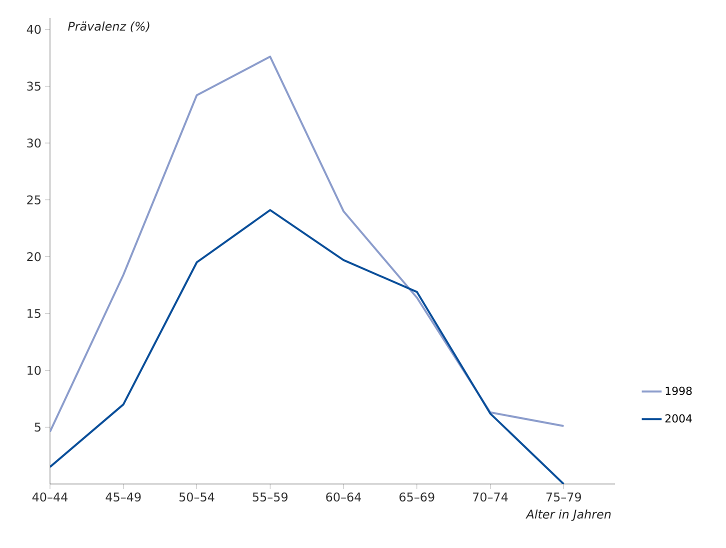 The image size is (726, 548). What do you see at coordinates (417, 497) in the screenshot?
I see `x-tick-label: 65–69` at bounding box center [417, 497].